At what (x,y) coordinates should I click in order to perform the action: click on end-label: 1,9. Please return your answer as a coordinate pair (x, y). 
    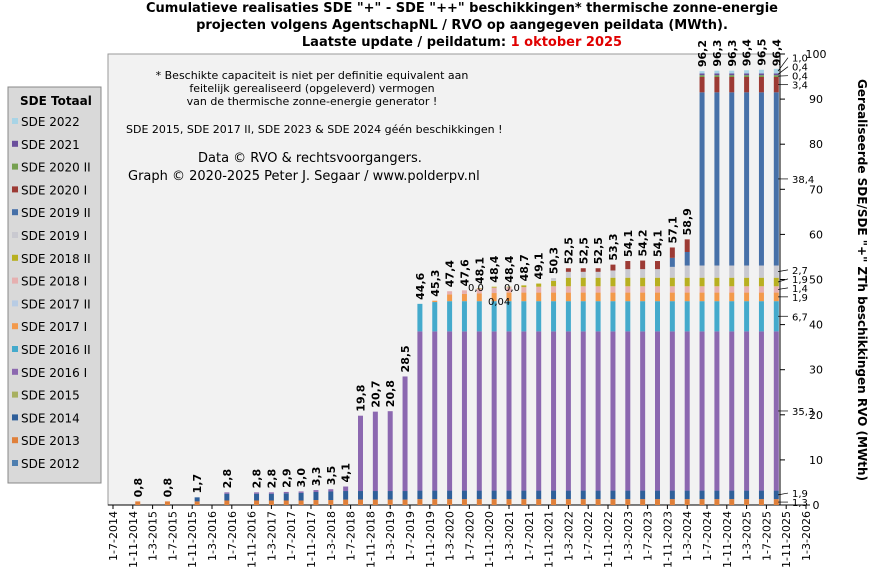
    Looking at the image, I should click on (800, 280).